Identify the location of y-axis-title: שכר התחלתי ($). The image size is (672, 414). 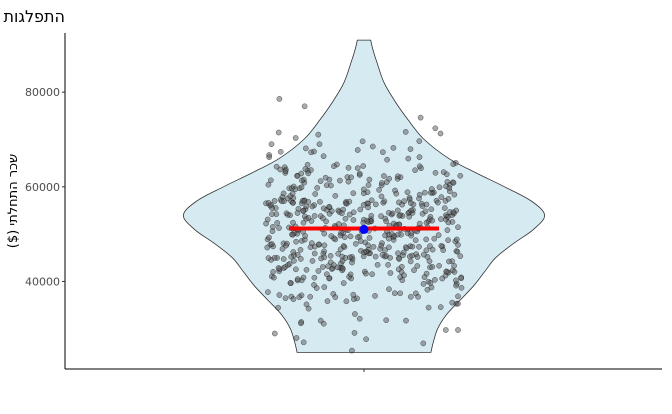
(13, 201).